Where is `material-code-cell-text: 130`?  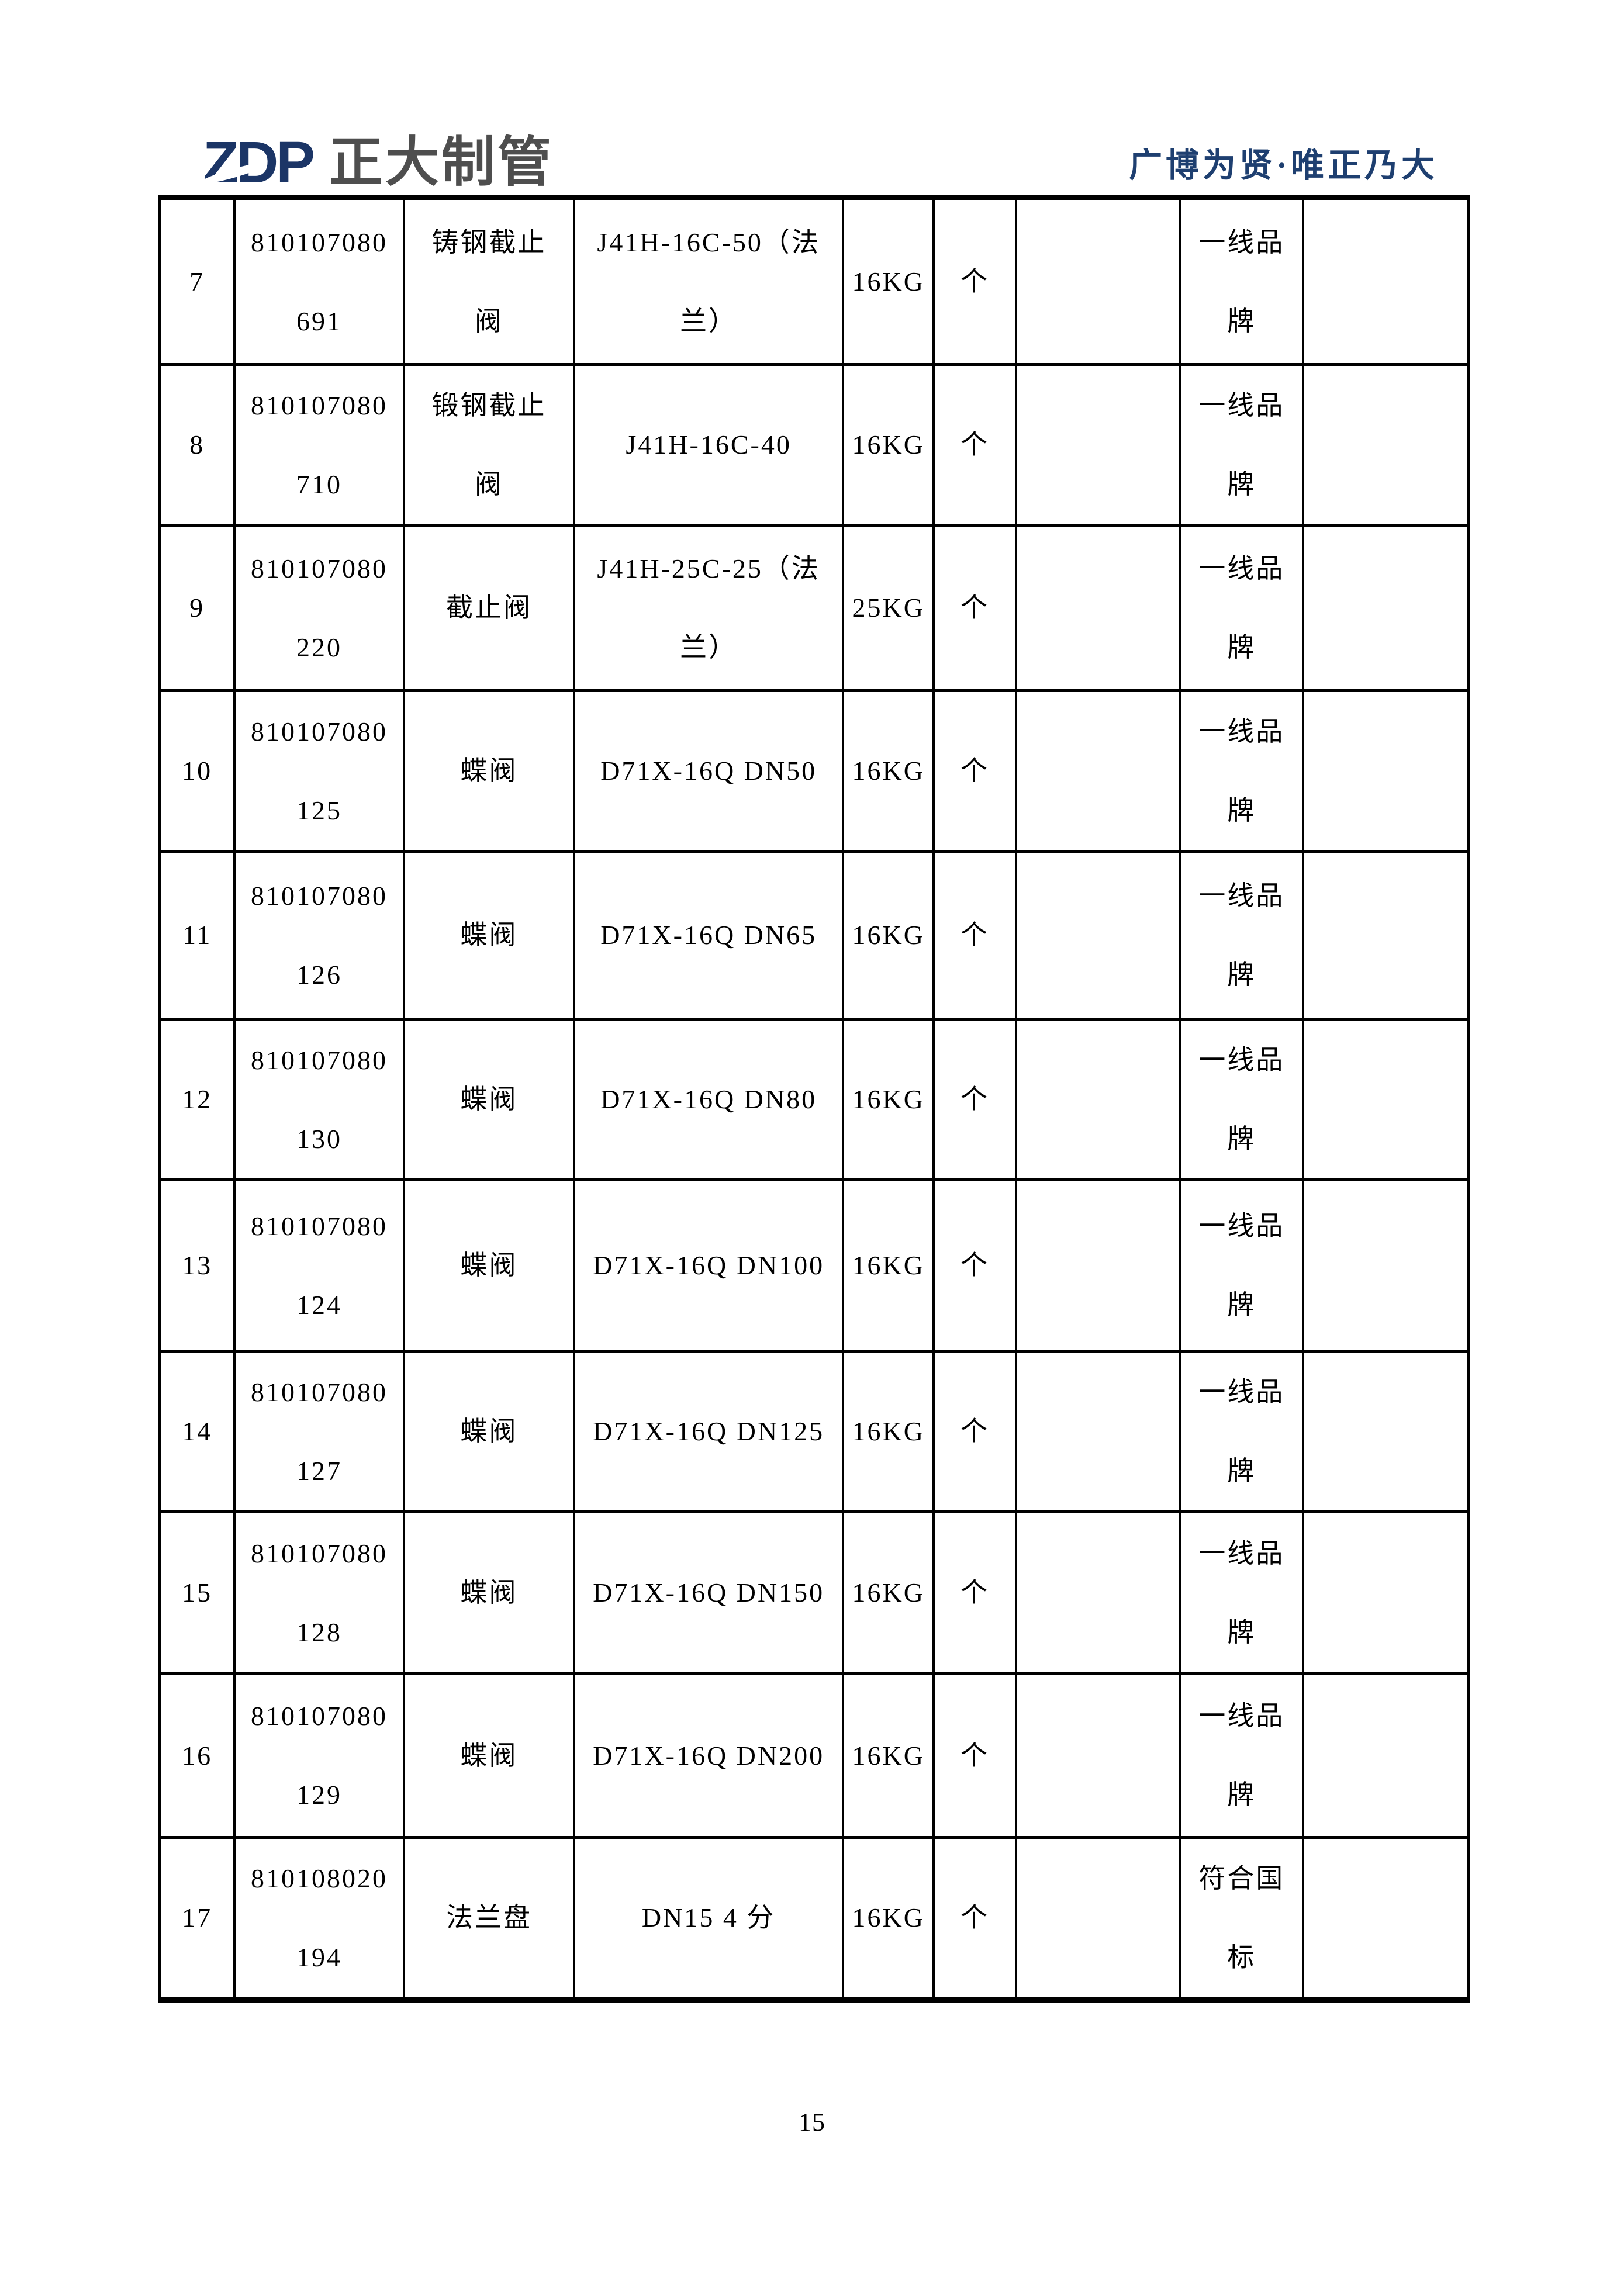
material-code-cell-text: 130 is located at coordinates (319, 1138).